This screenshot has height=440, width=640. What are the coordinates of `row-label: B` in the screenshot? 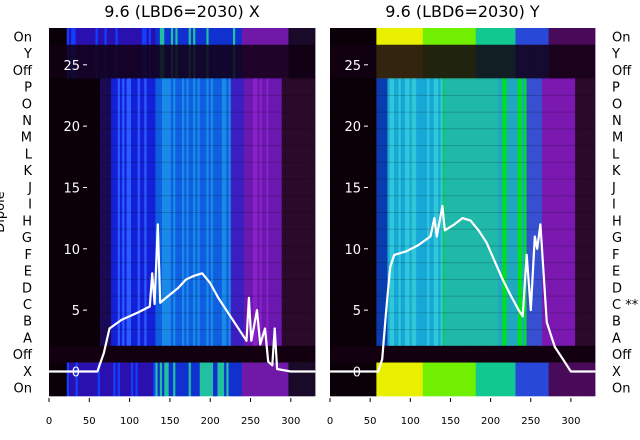 It's located at (616, 322).